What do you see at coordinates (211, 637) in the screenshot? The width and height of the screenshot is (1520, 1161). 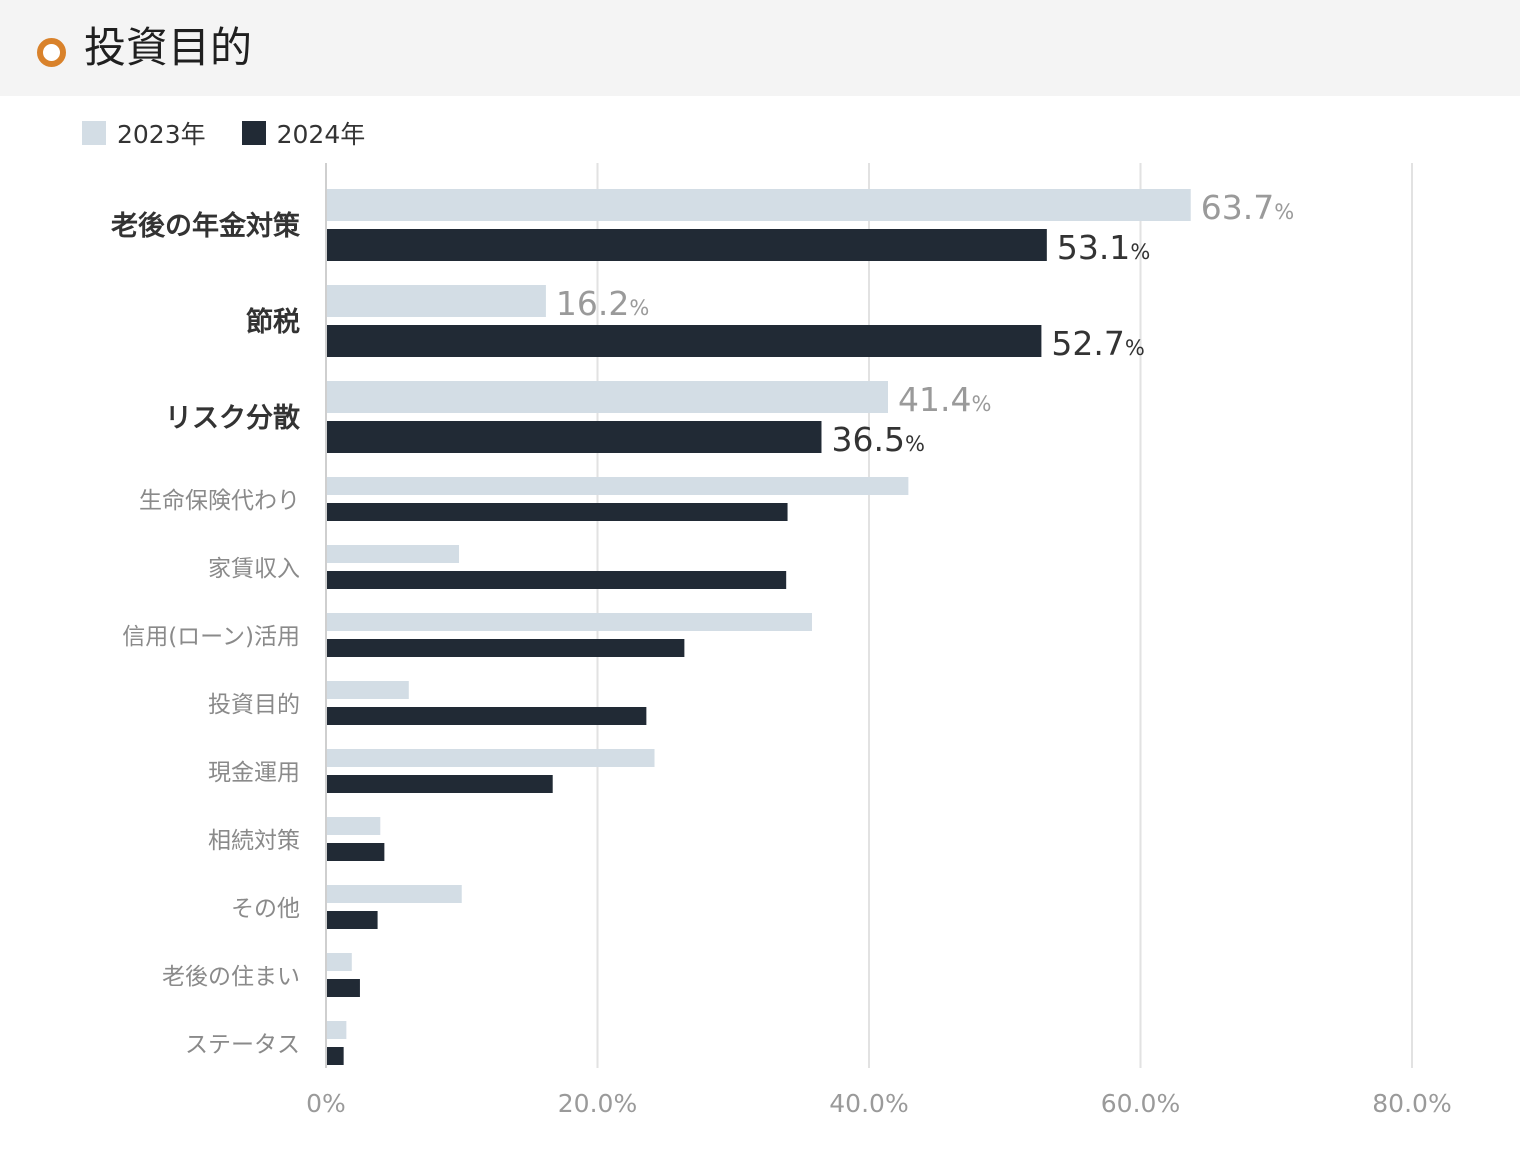 I see `category-label: 信用(ローン)活用` at bounding box center [211, 637].